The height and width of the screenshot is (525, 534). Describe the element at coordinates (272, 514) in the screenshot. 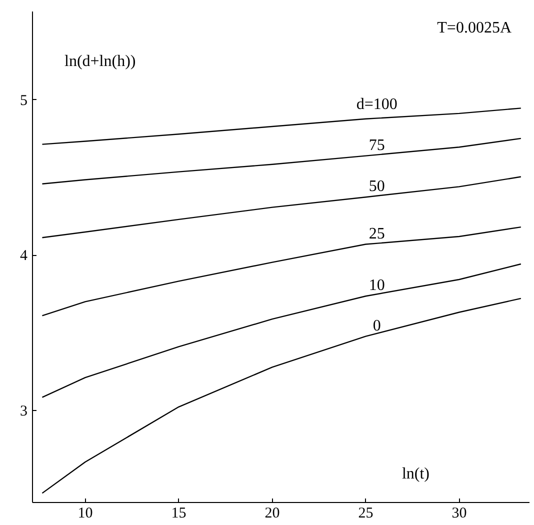

I see `x-tick-label: 20` at that location.